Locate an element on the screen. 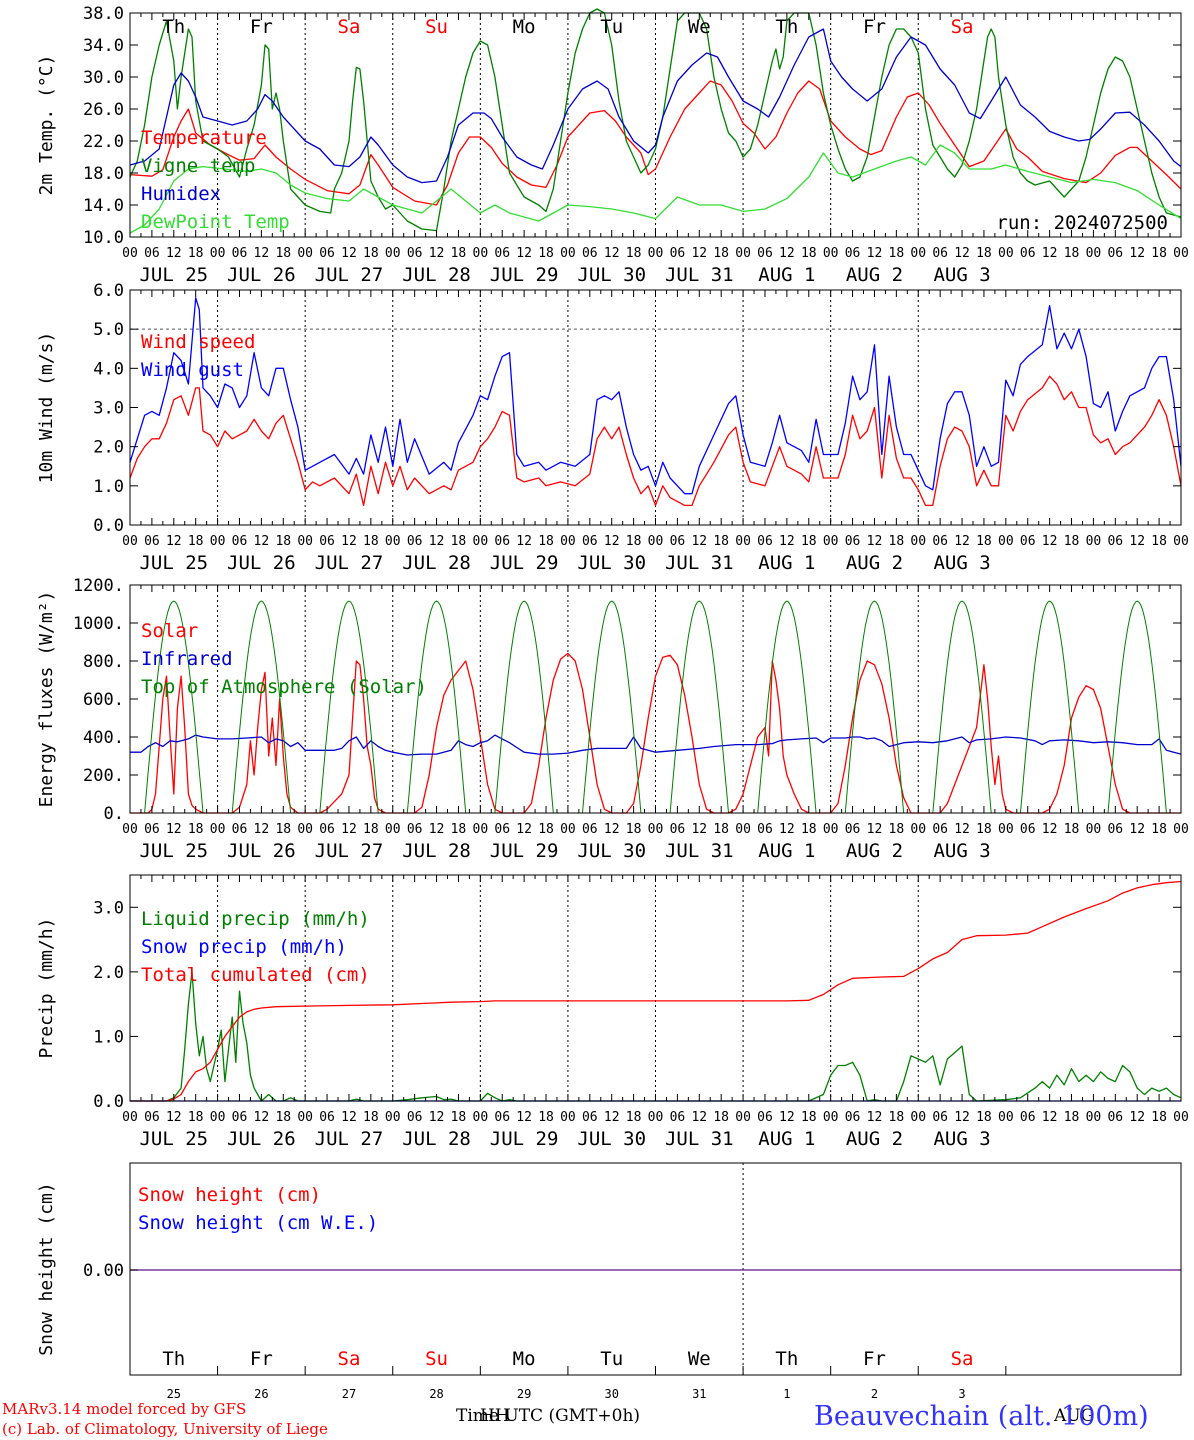 The image size is (1194, 1440). day-number-label: 1 is located at coordinates (786, 1394).